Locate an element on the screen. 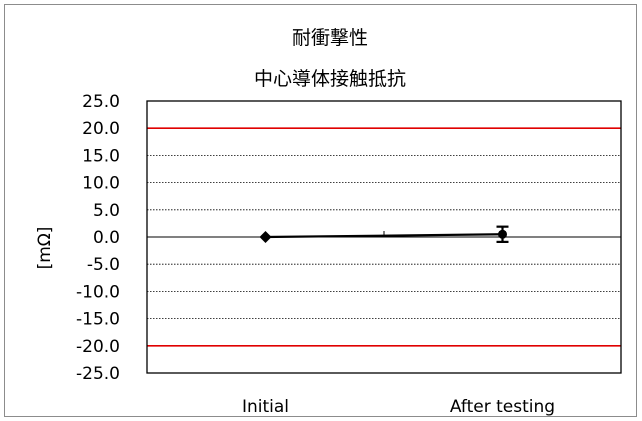  x-tick-label: Initial is located at coordinates (265, 407).